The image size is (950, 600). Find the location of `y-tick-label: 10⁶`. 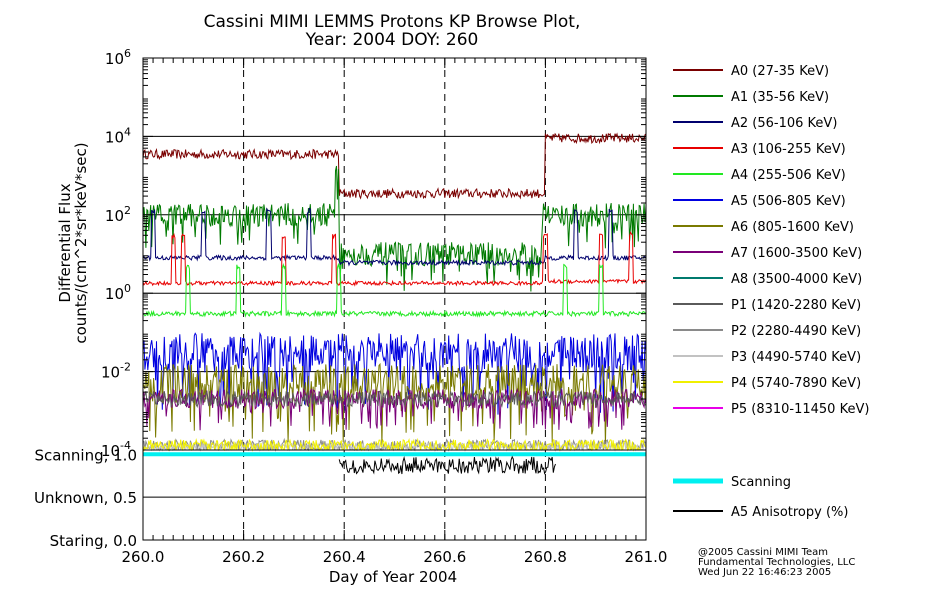

y-tick-label: 10⁶ is located at coordinates (118, 57).